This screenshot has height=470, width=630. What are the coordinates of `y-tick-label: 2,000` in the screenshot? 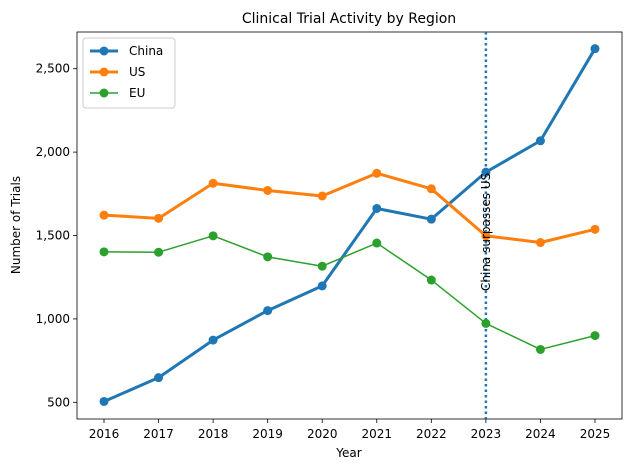 It's located at (53, 152).